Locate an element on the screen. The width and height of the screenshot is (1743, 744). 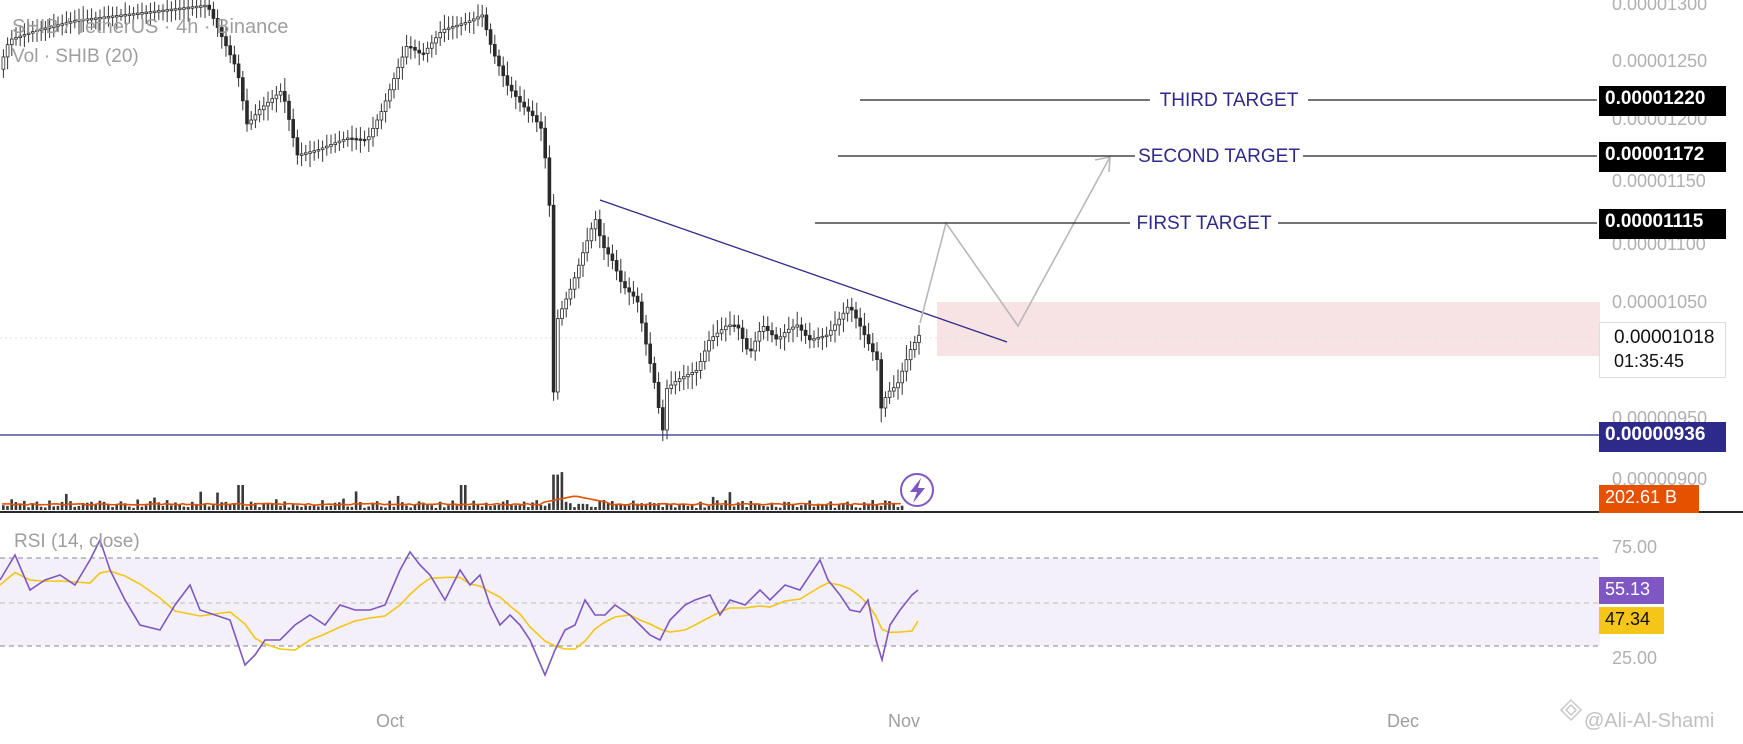
time-tick-oct: Oct is located at coordinates (390, 721).